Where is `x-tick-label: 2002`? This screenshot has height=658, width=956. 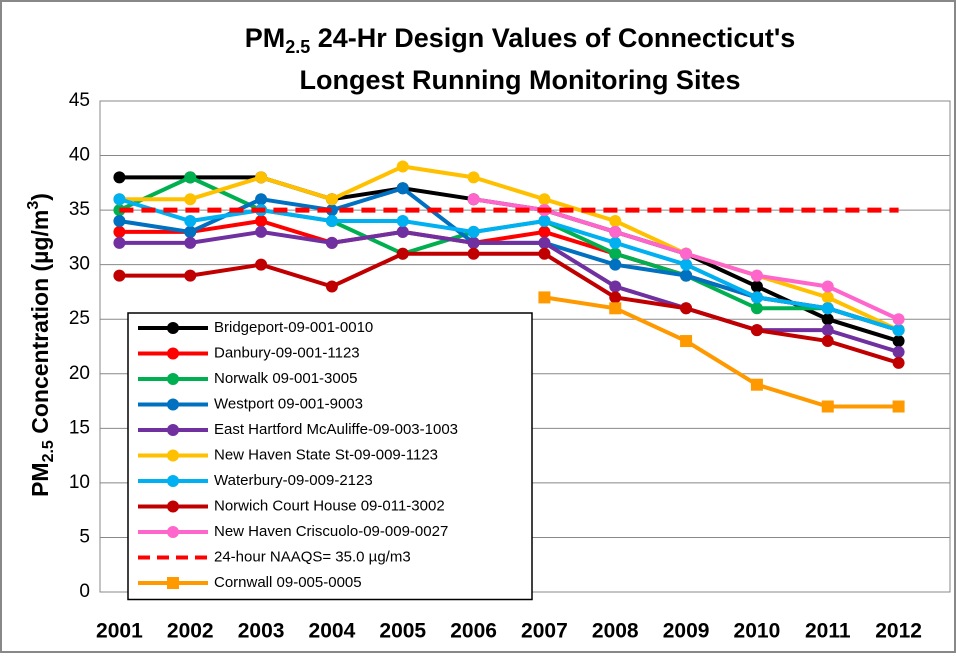
x-tick-label: 2002 is located at coordinates (190, 631).